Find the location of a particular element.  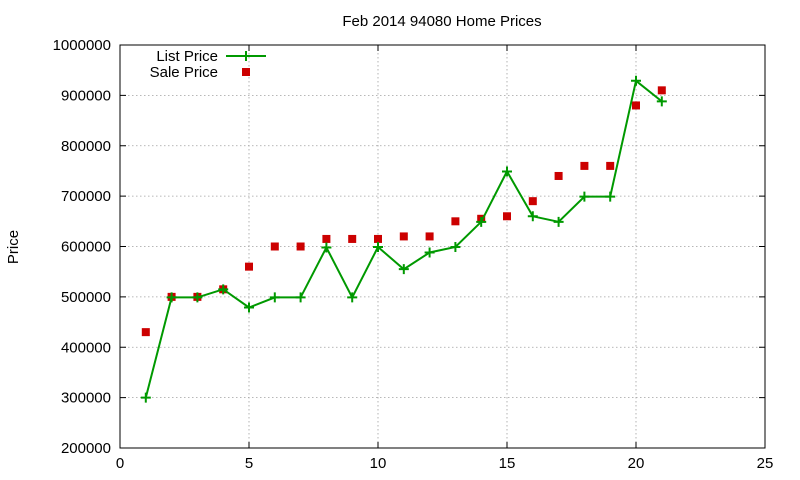

x-tick-label: 0 is located at coordinates (120, 463).